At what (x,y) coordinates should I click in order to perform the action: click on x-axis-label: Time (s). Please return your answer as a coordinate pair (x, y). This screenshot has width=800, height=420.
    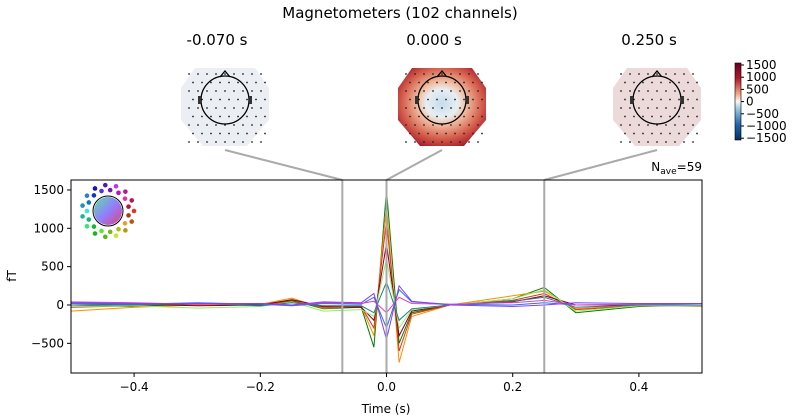
    Looking at the image, I should click on (386, 409).